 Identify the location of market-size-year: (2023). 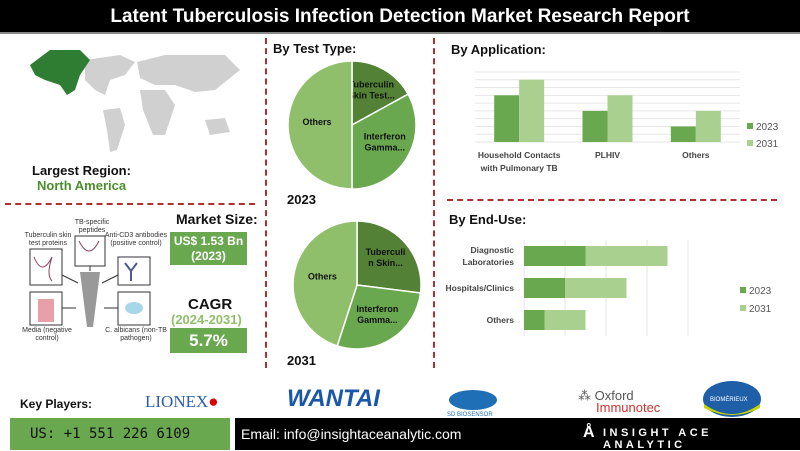
(208, 256).